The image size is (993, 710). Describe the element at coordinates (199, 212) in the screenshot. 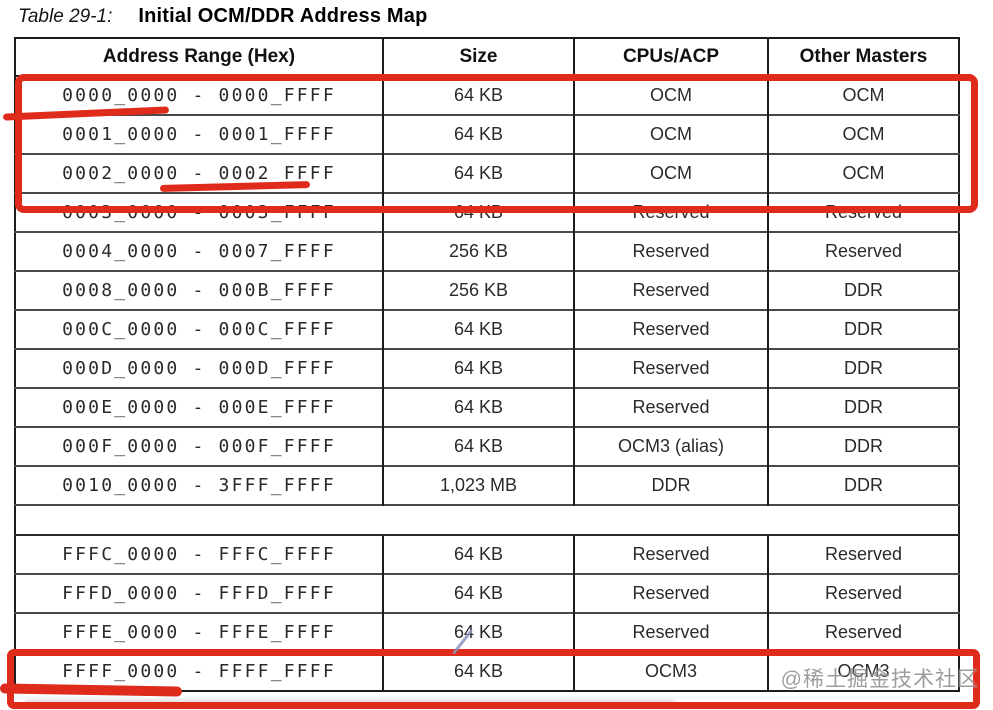

I see `cell-address-range: 0003_0000 - 0003_FFFF` at that location.